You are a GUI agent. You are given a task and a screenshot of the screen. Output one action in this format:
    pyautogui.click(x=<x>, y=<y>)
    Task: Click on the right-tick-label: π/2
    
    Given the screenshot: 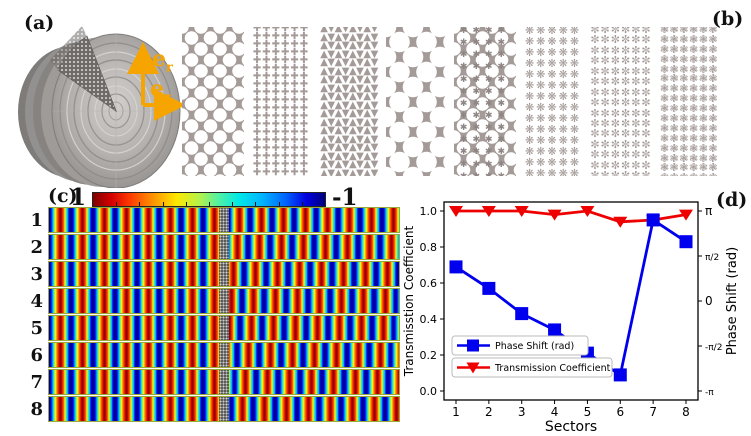 What is the action you would take?
    pyautogui.click(x=712, y=258)
    